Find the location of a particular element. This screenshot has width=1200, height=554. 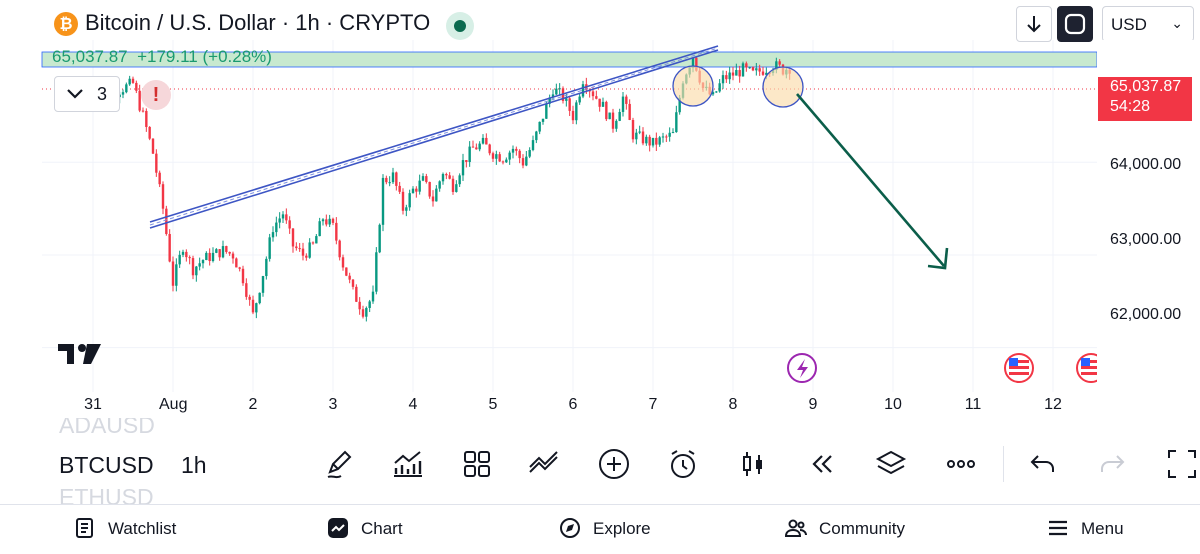

last-price-value: 65,037.87 is located at coordinates (1146, 86).